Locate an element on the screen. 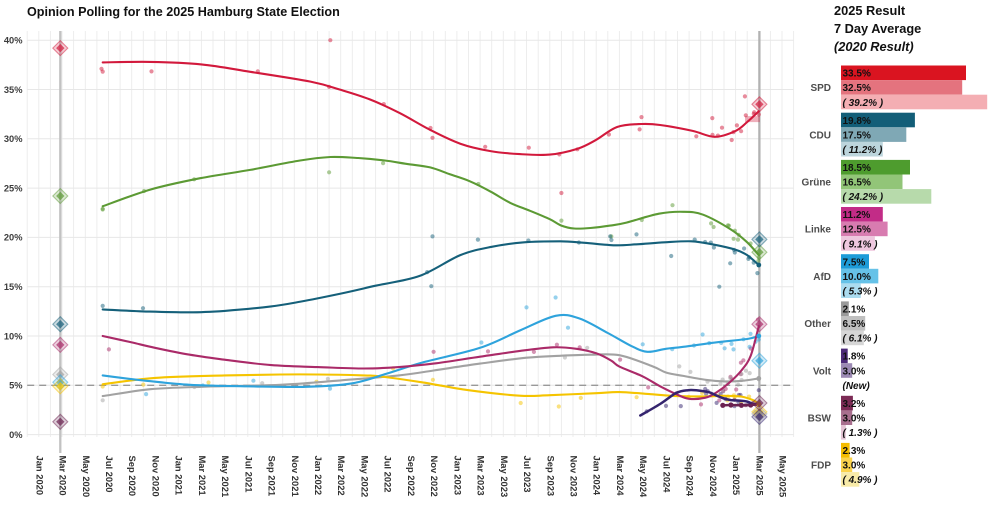 The image size is (1000, 505). svg-text: 10.0% is located at coordinates (857, 277).